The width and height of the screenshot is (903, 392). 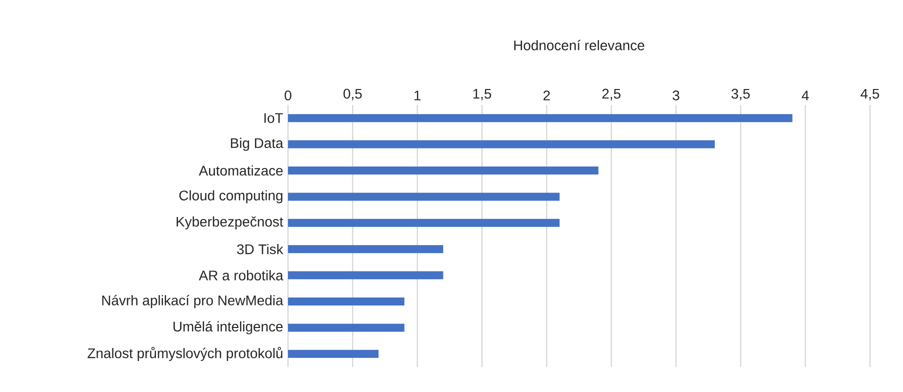 What do you see at coordinates (260, 249) in the screenshot?
I see `y-tick-label: 3D Tisk` at bounding box center [260, 249].